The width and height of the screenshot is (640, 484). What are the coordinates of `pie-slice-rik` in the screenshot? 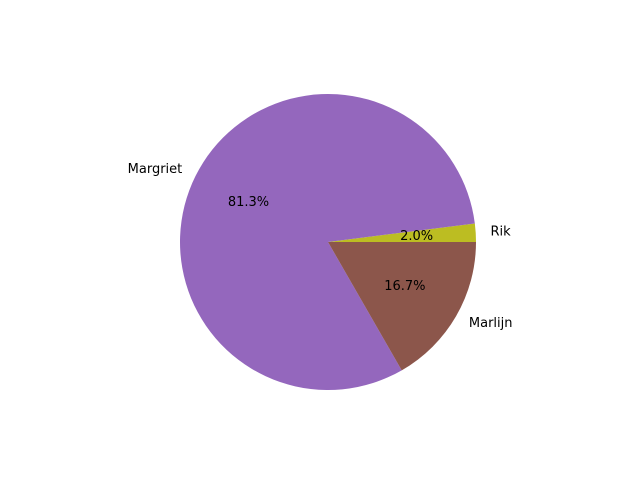 It's located at (402, 232).